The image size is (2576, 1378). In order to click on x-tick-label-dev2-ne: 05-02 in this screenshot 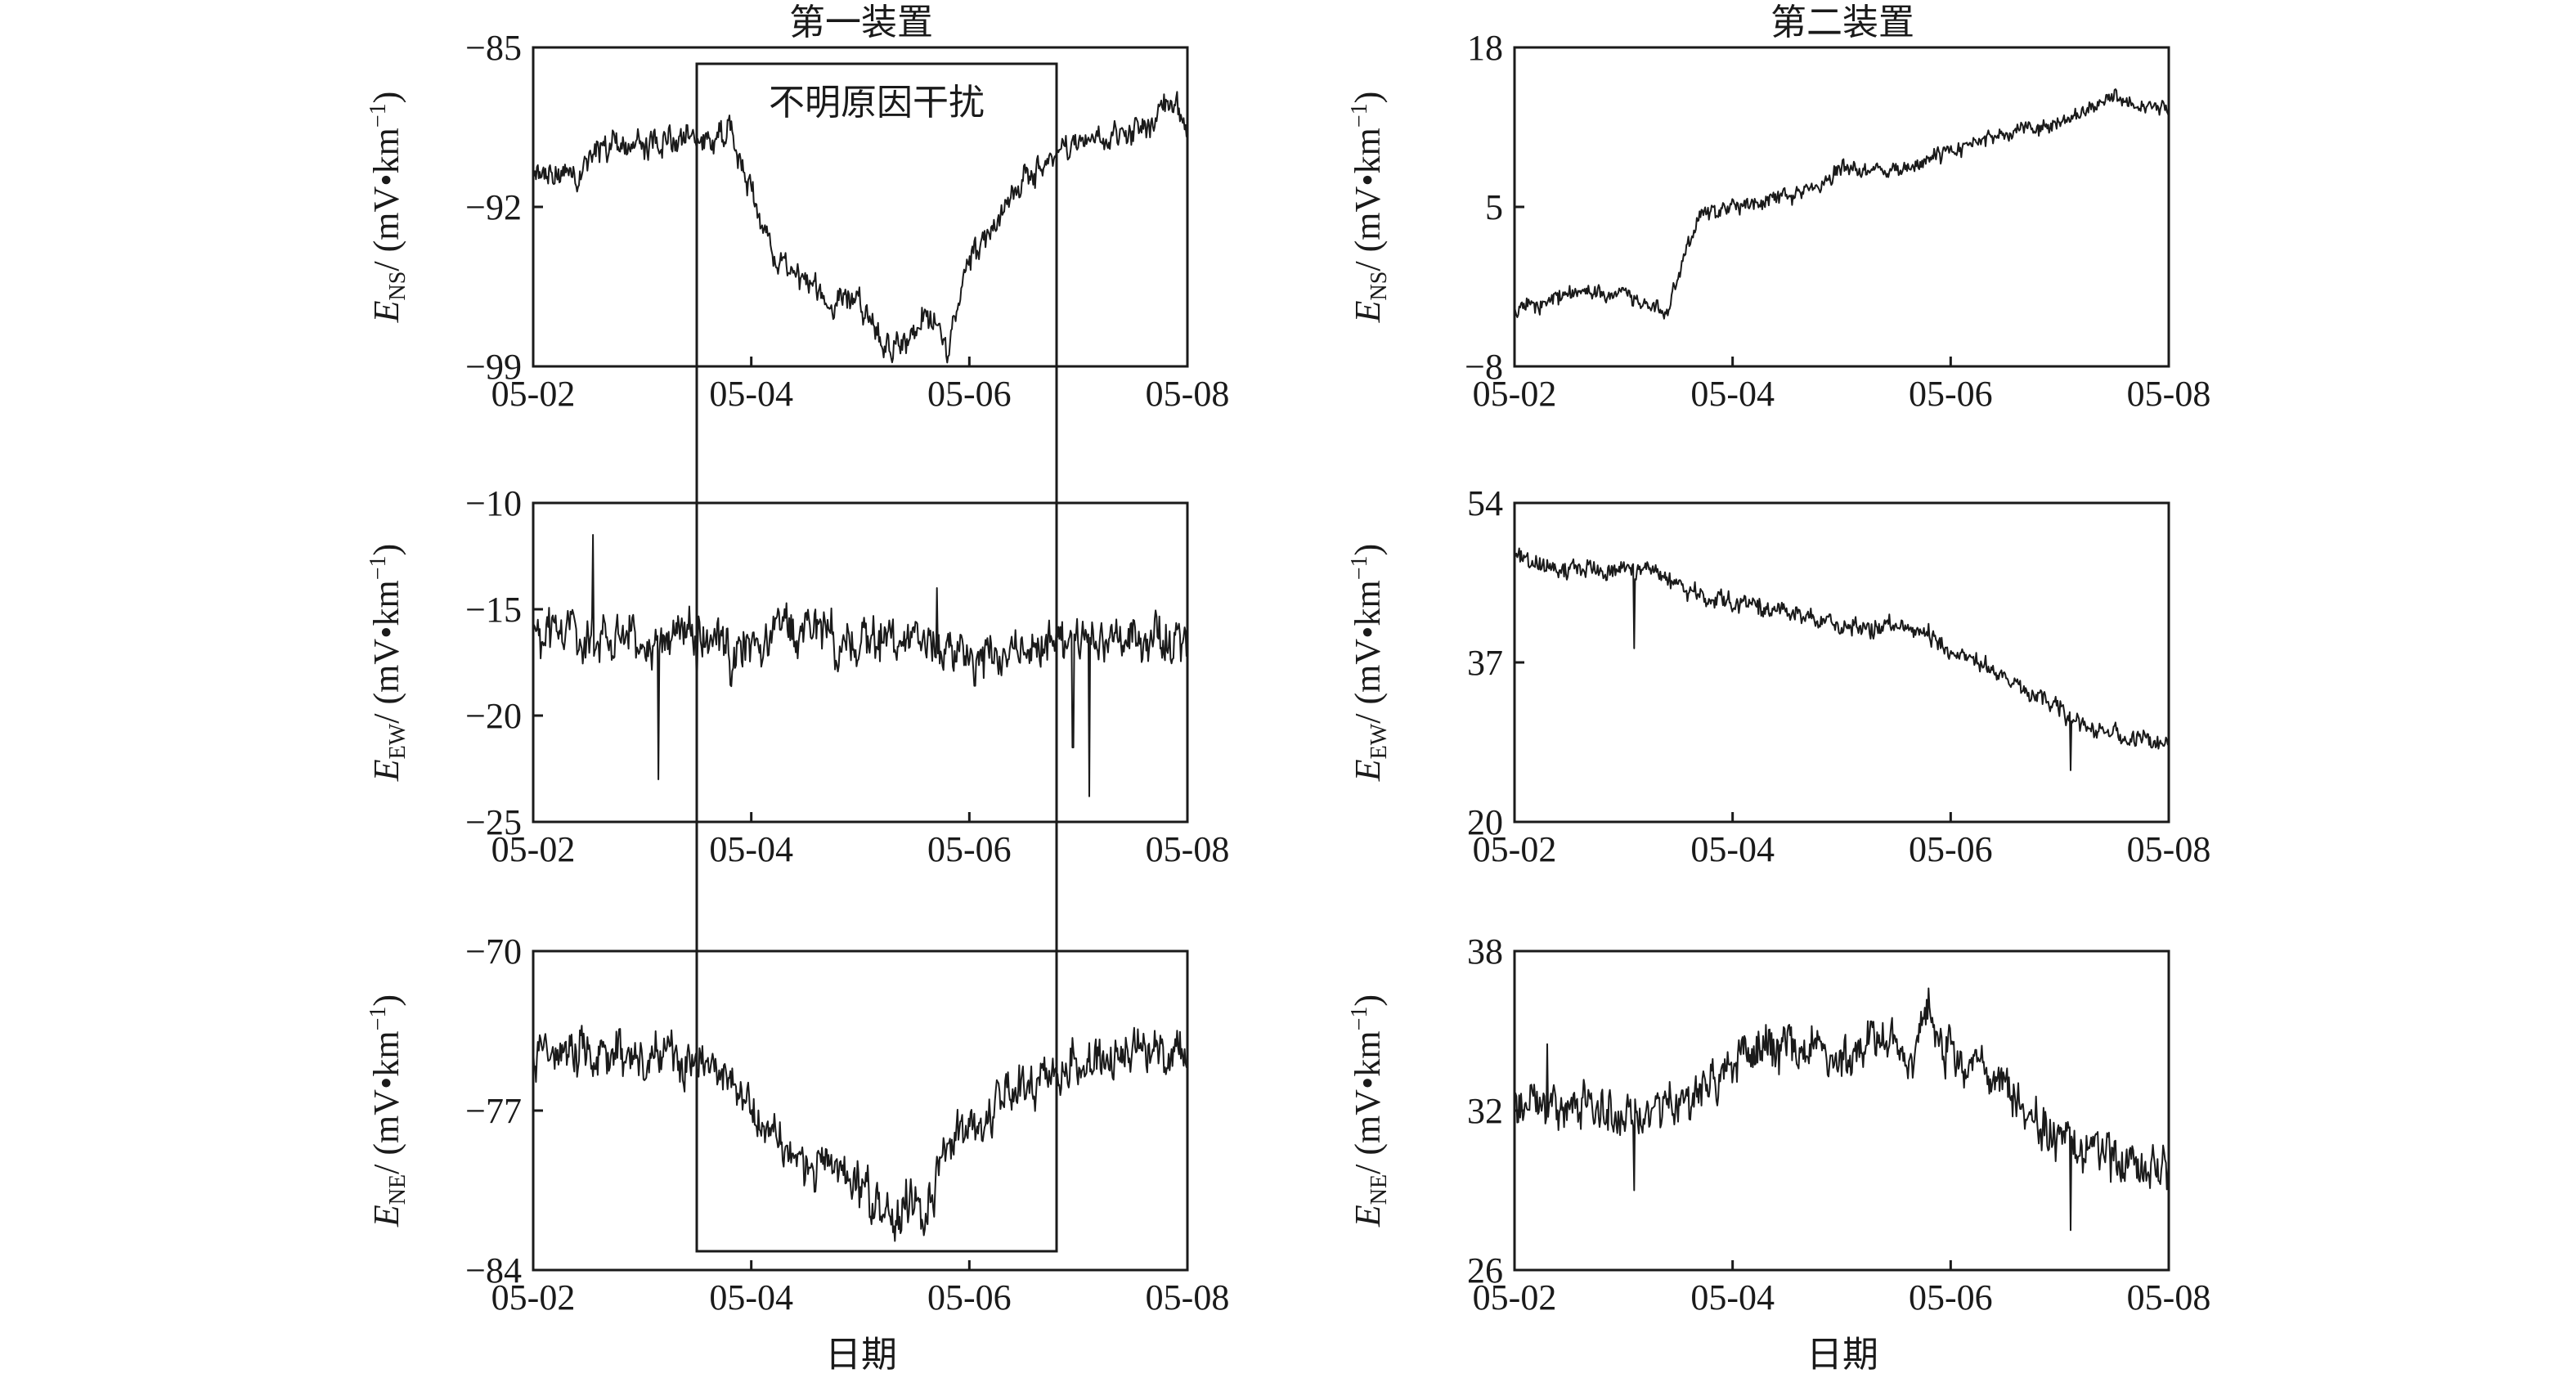, I will do `click(1515, 1297)`.